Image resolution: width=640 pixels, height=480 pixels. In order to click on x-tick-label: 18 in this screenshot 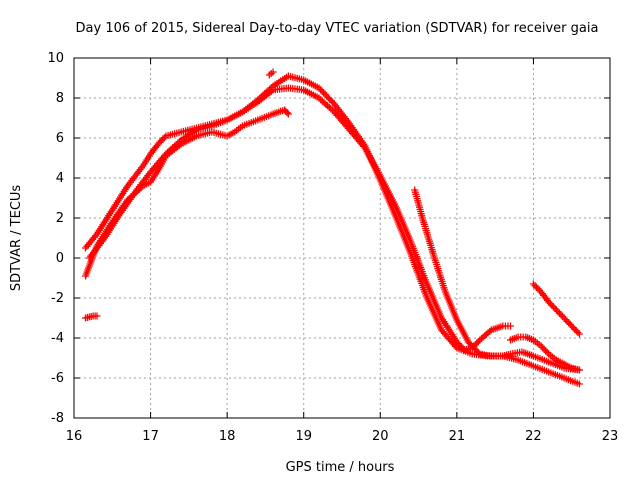, I will do `click(227, 436)`.